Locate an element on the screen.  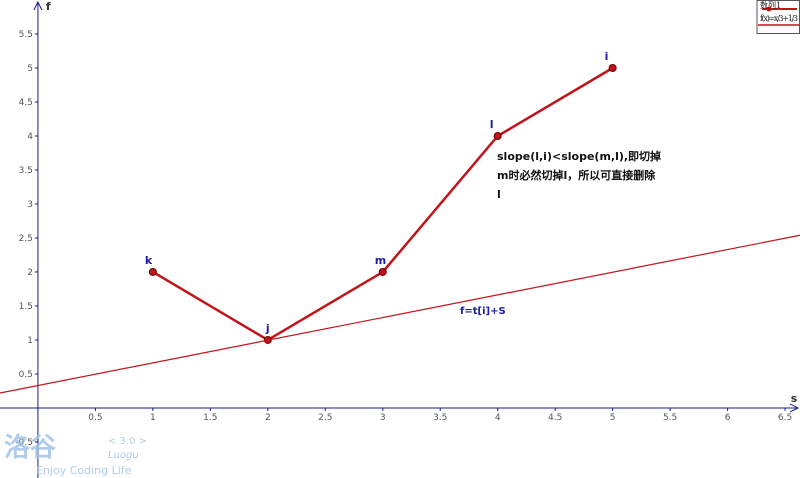
x-tick-label: 4.5 is located at coordinates (555, 418).